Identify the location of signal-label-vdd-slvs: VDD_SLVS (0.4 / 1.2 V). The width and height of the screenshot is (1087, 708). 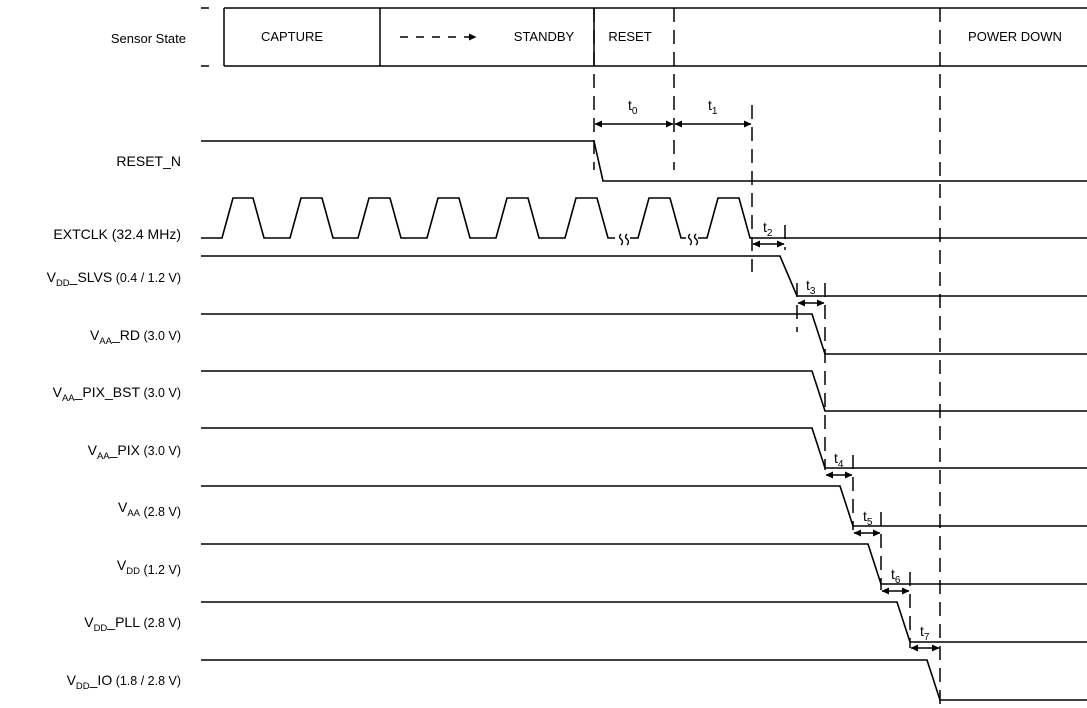
(114, 279).